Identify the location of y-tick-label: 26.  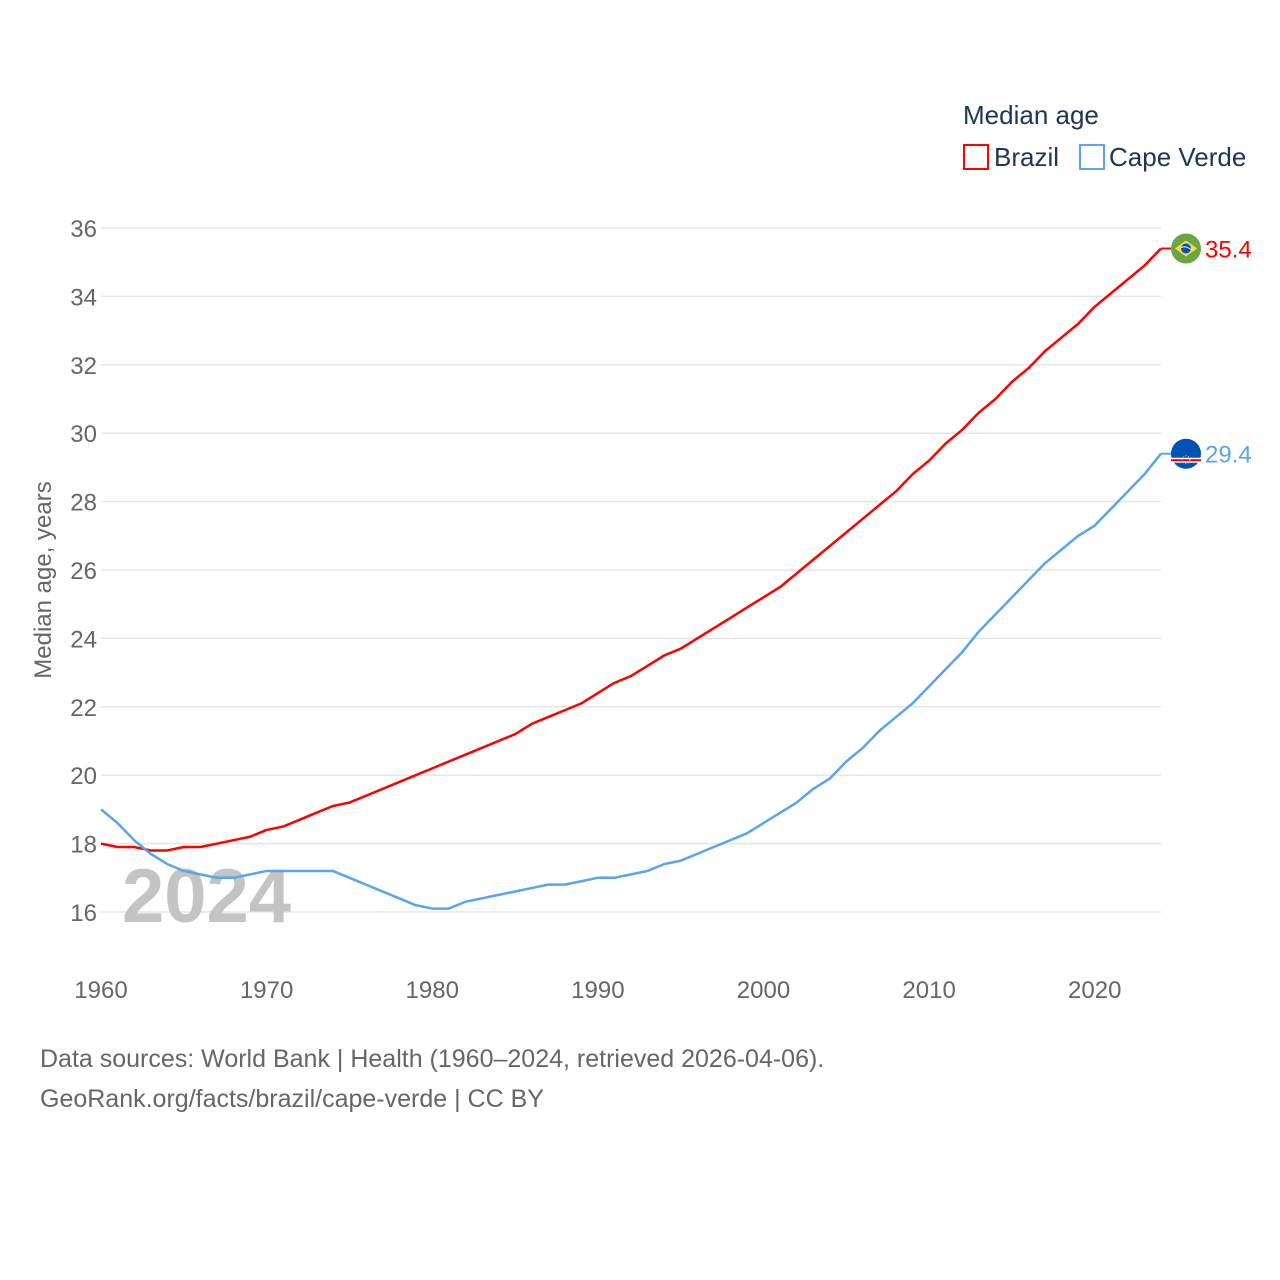
(83, 571).